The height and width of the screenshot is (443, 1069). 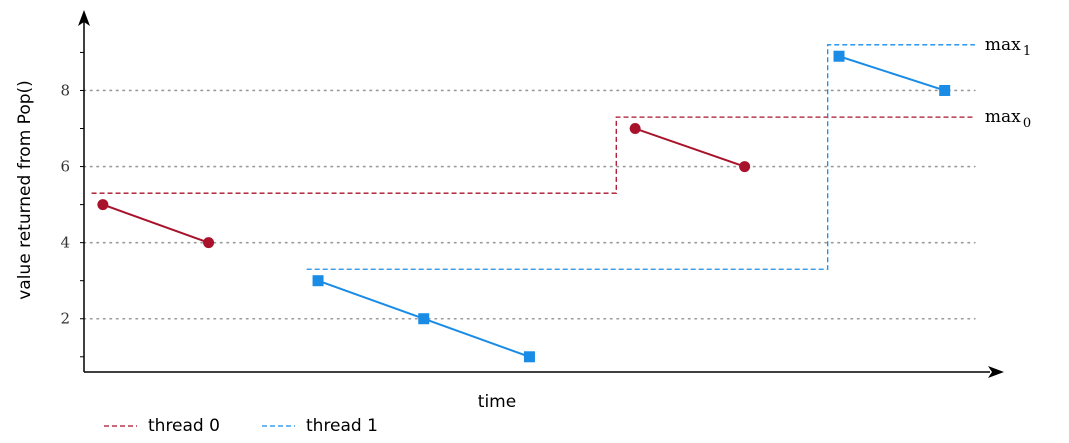 I want to click on y-axis-arrow, so click(x=84, y=18).